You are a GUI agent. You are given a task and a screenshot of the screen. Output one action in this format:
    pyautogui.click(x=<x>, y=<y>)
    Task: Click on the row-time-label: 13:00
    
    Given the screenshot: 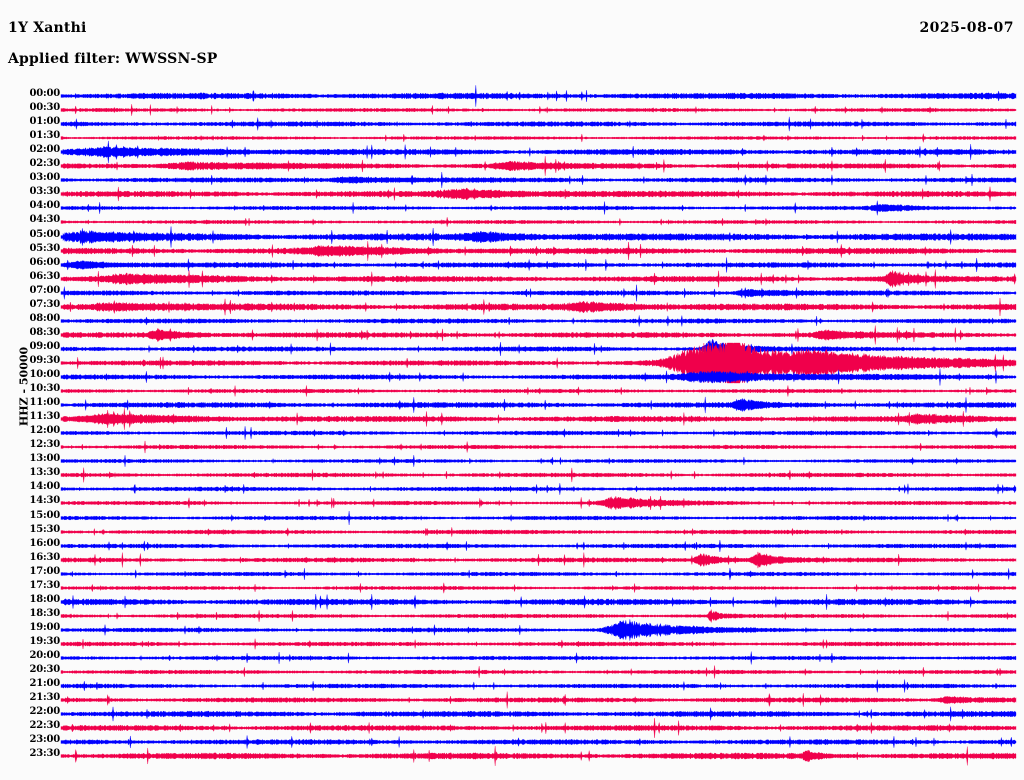 What is the action you would take?
    pyautogui.click(x=44, y=459)
    